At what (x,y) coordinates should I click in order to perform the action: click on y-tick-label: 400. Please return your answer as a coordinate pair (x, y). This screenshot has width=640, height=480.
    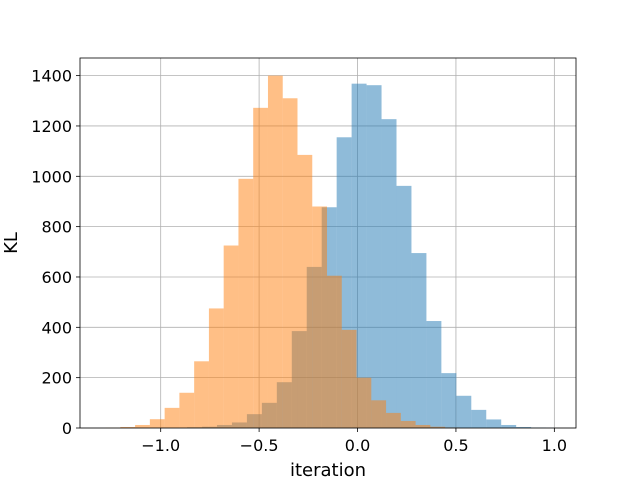
    Looking at the image, I should click on (56, 327).